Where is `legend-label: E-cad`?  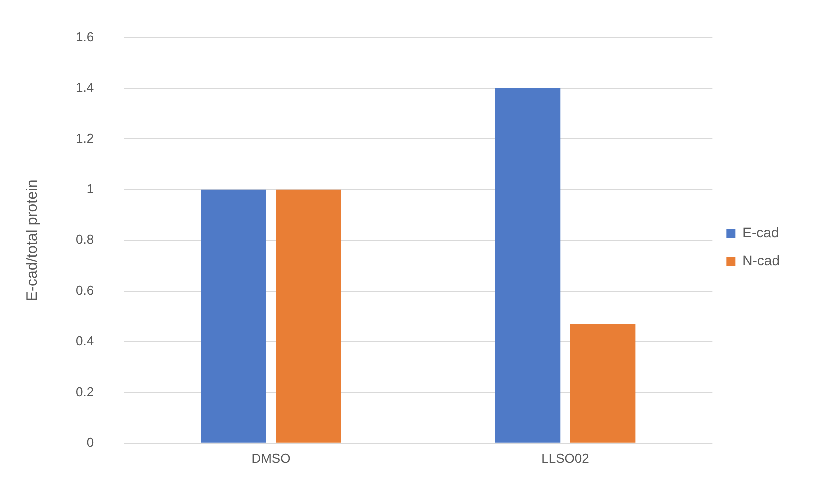 legend-label: E-cad is located at coordinates (761, 232).